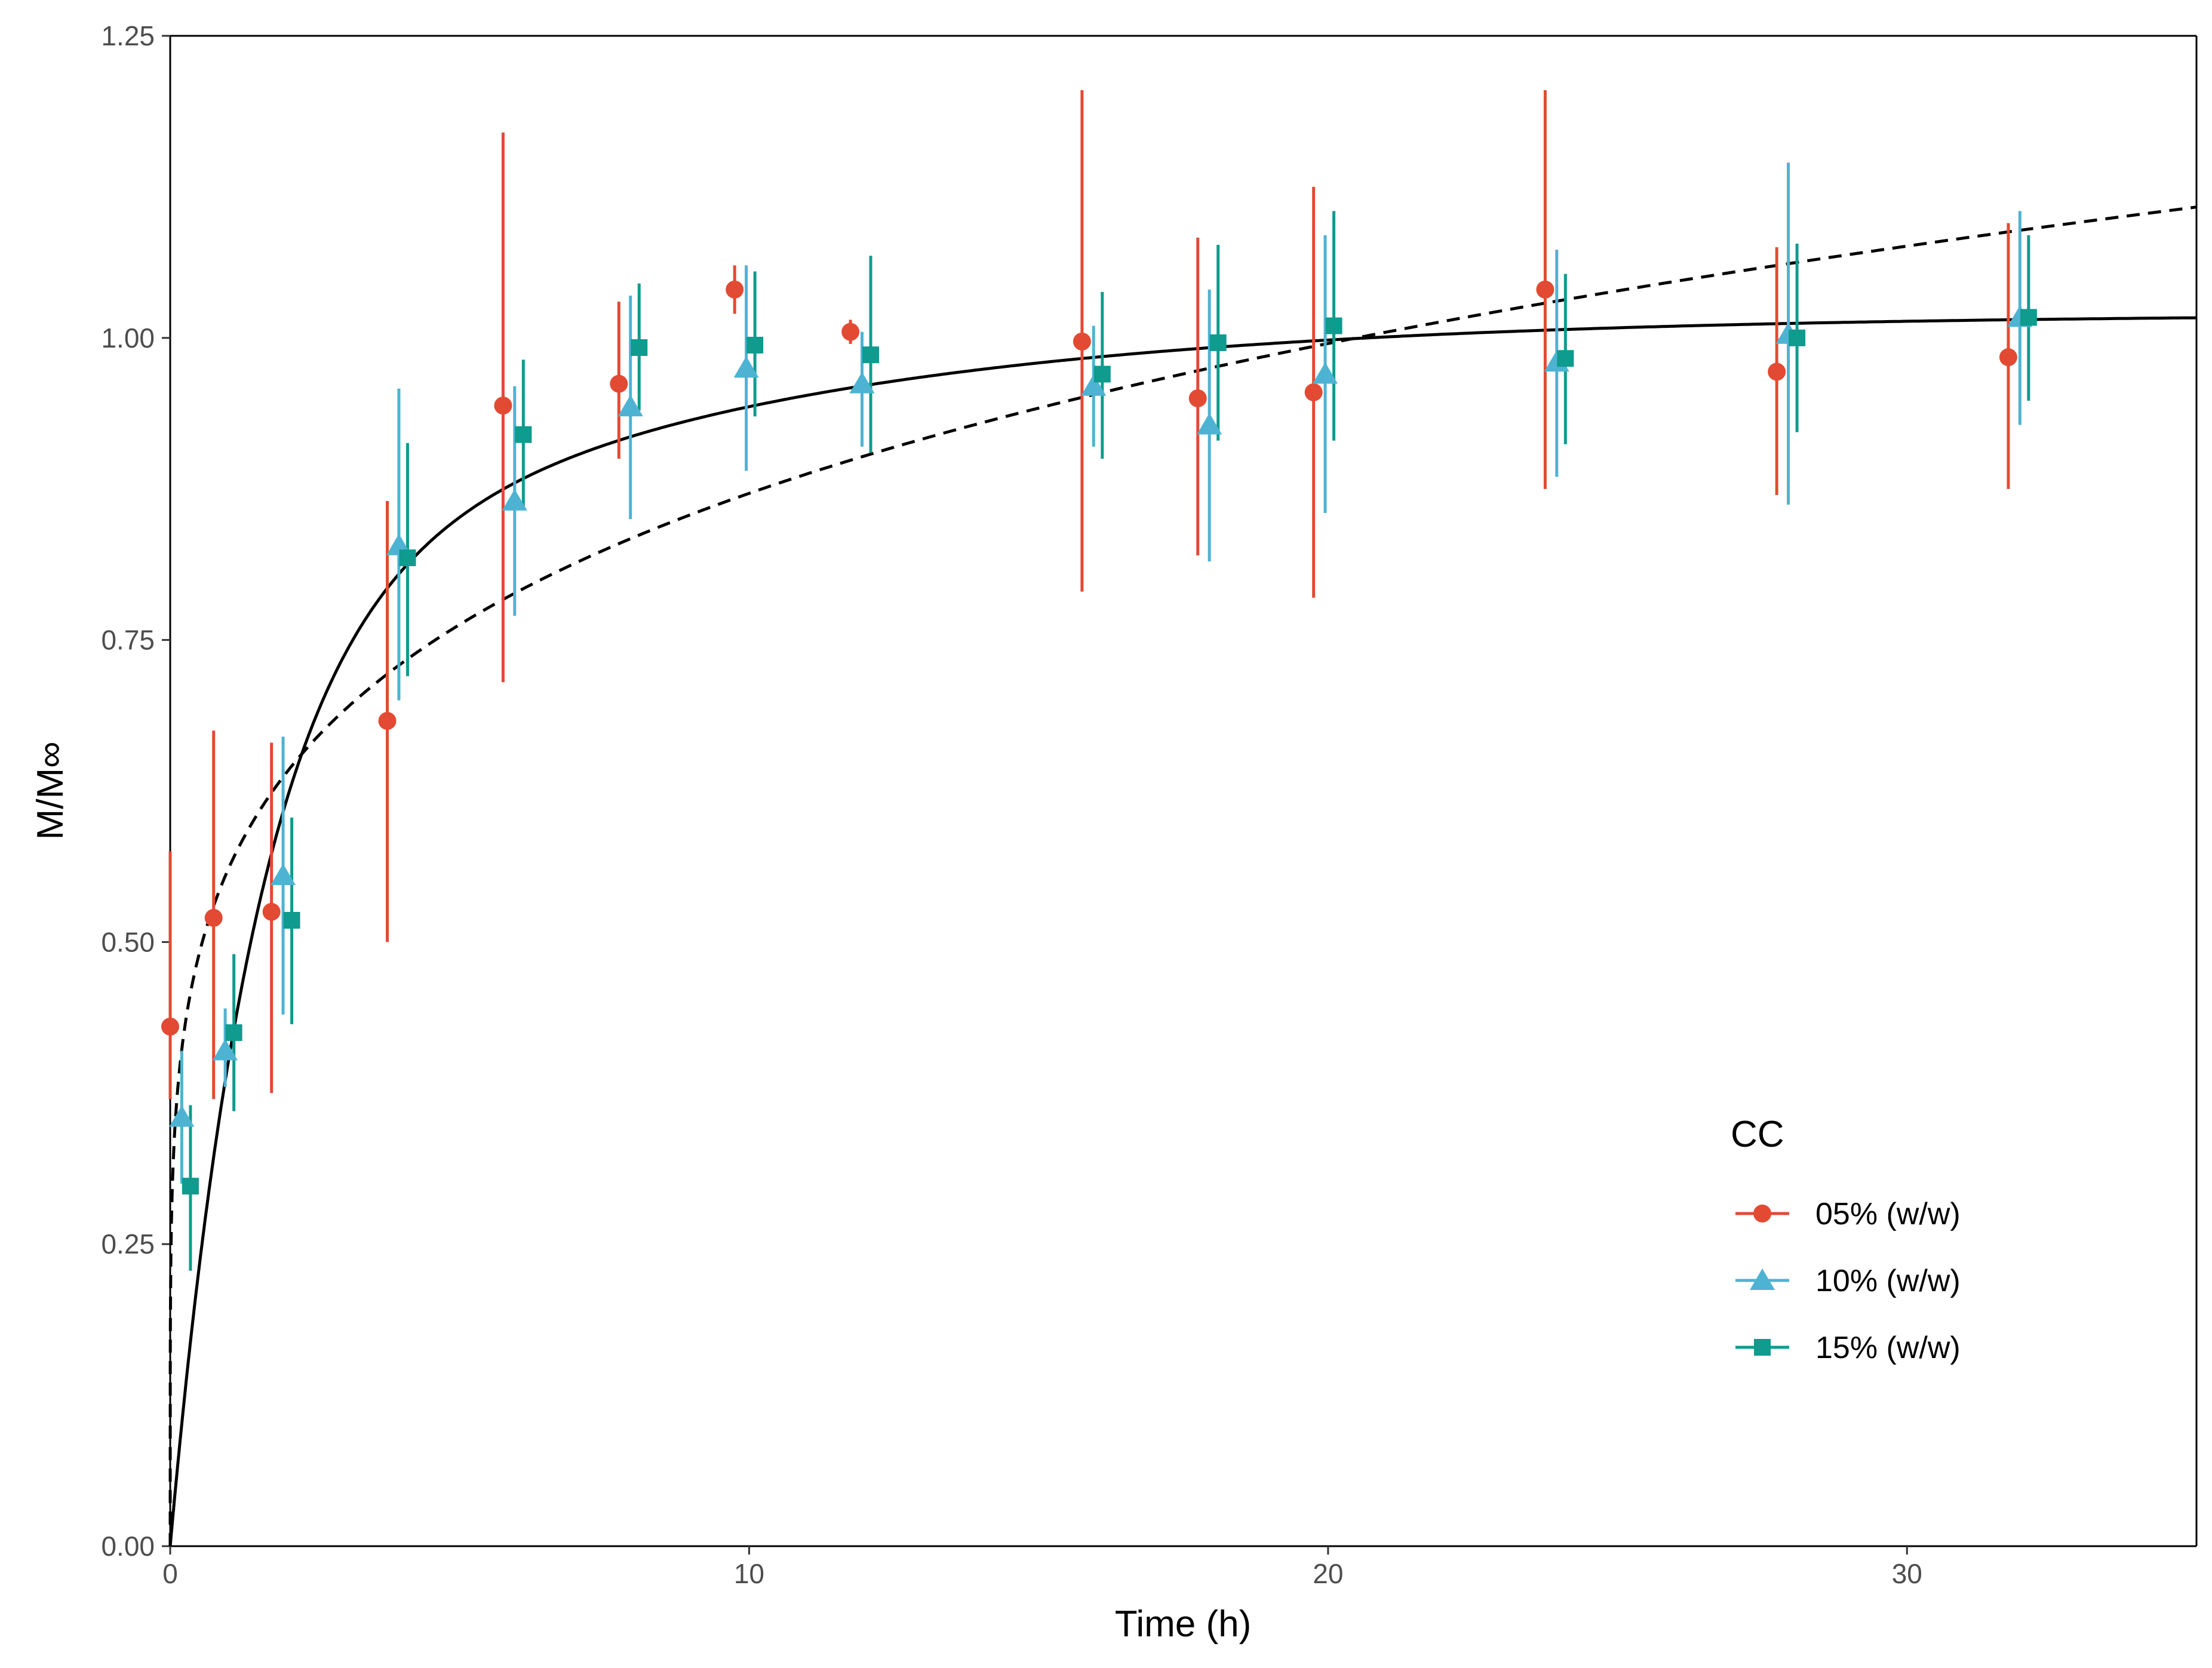 The height and width of the screenshot is (1668, 2212). Describe the element at coordinates (1888, 1348) in the screenshot. I see `legend-label: 15% (w/w)` at that location.